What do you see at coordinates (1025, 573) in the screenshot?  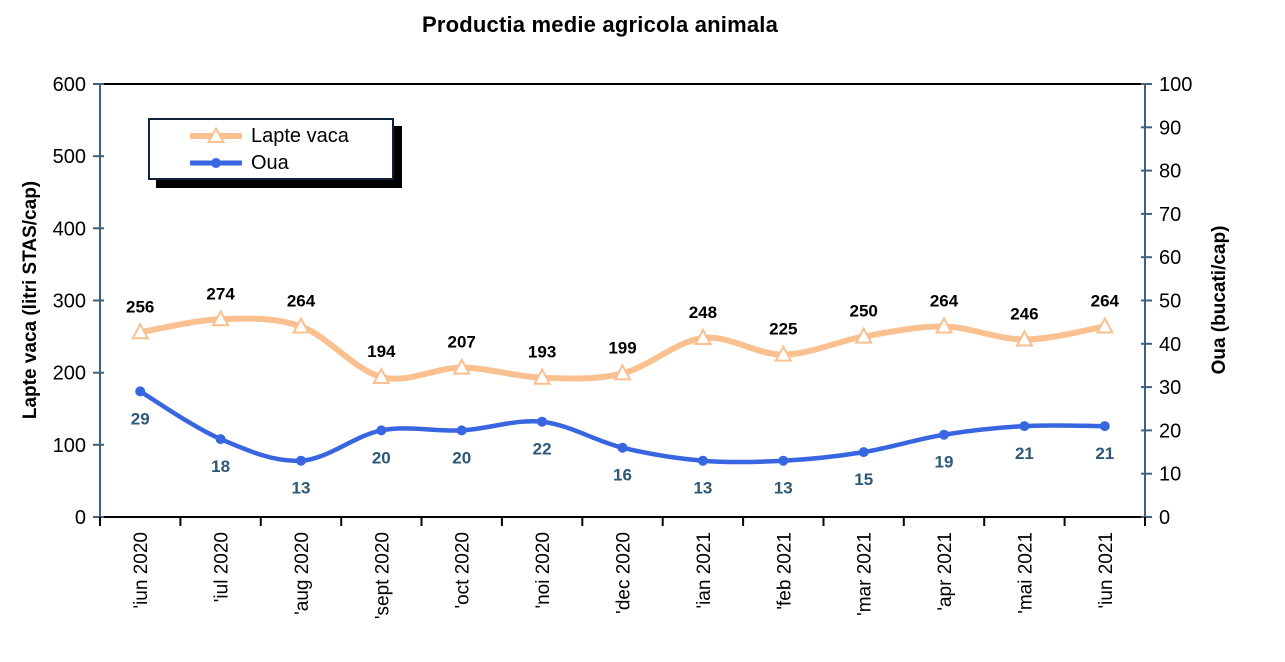 I see `category-tick-label: 'mai 2021` at bounding box center [1025, 573].